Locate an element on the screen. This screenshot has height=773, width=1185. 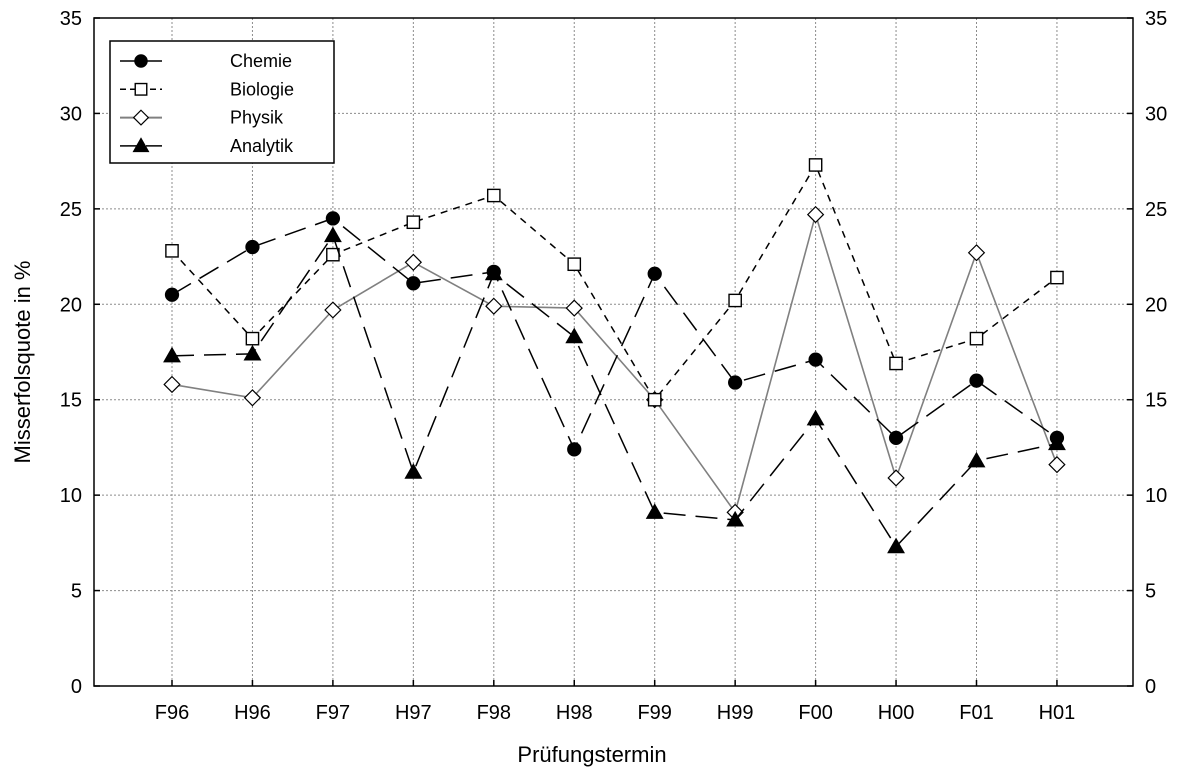
x-tick-label: F97 is located at coordinates (333, 713).